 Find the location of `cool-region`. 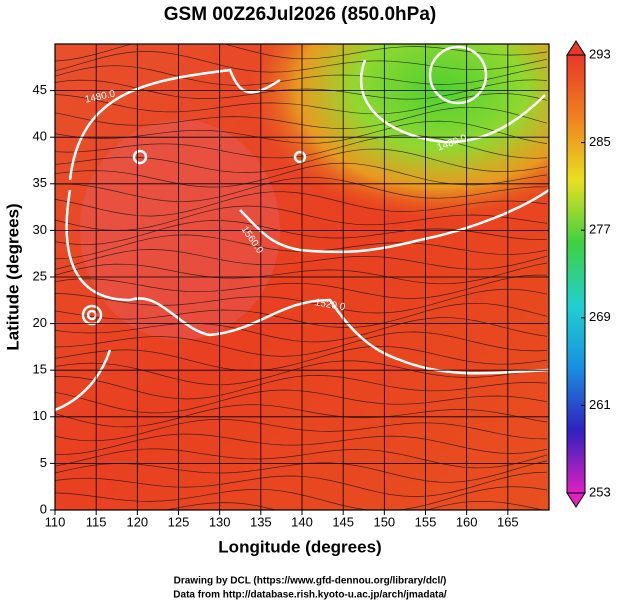

cool-region is located at coordinates (399, 132).